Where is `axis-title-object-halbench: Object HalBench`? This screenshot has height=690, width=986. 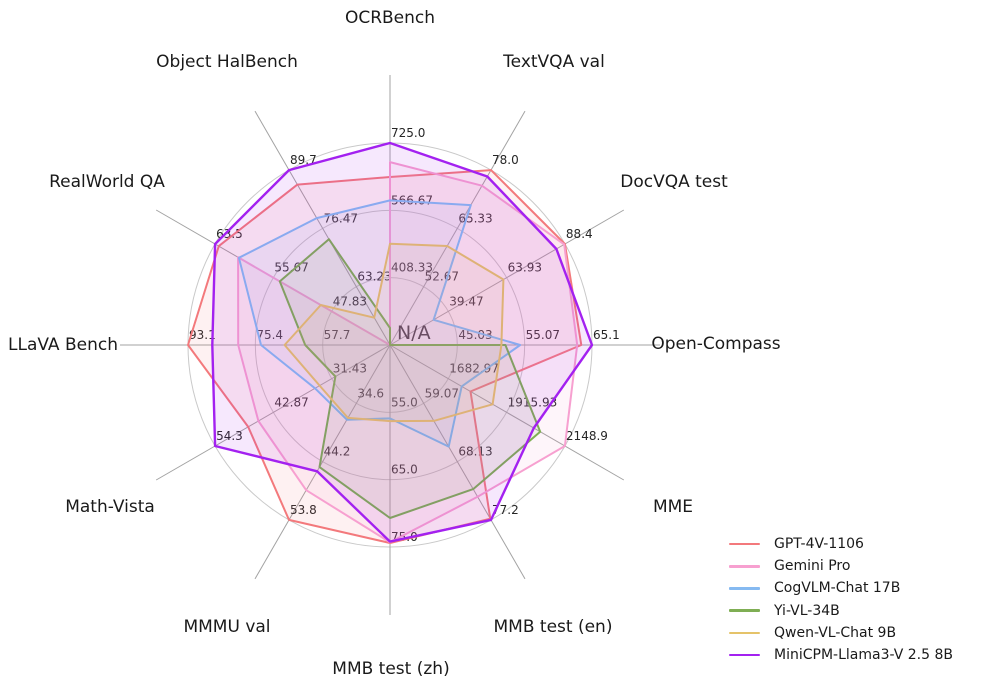
axis-title-object-halbench: Object HalBench is located at coordinates (227, 62).